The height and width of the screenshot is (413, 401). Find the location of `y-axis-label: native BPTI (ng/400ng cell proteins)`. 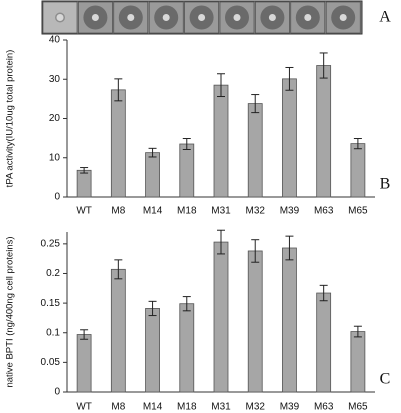

y-axis-label: native BPTI (ng/400ng cell proteins) is located at coordinates (10, 311).